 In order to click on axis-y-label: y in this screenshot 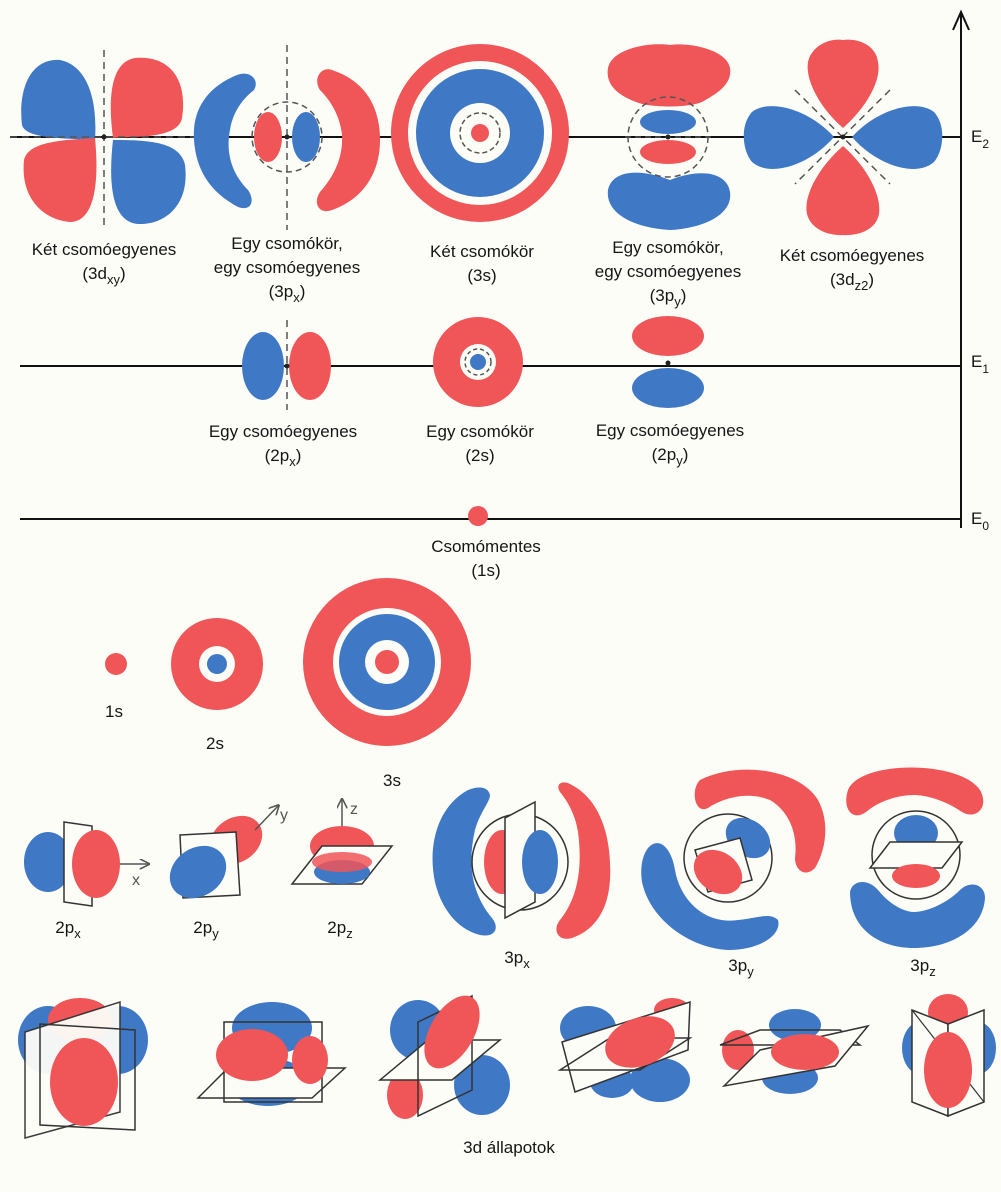, I will do `click(284, 815)`.